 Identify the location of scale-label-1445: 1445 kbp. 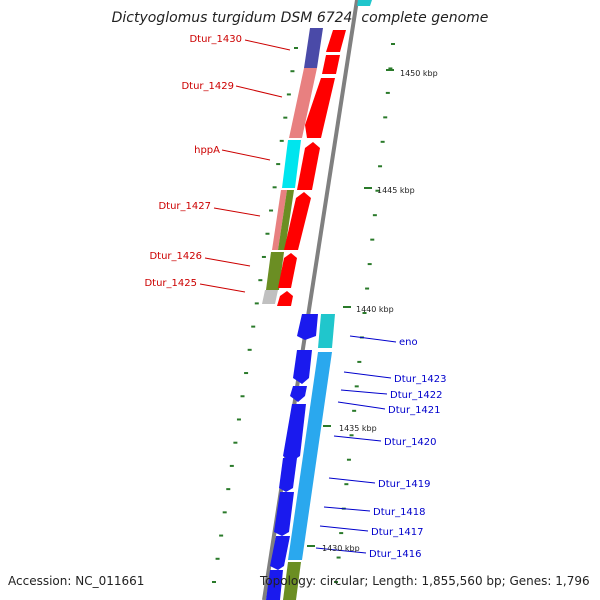
(396, 190).